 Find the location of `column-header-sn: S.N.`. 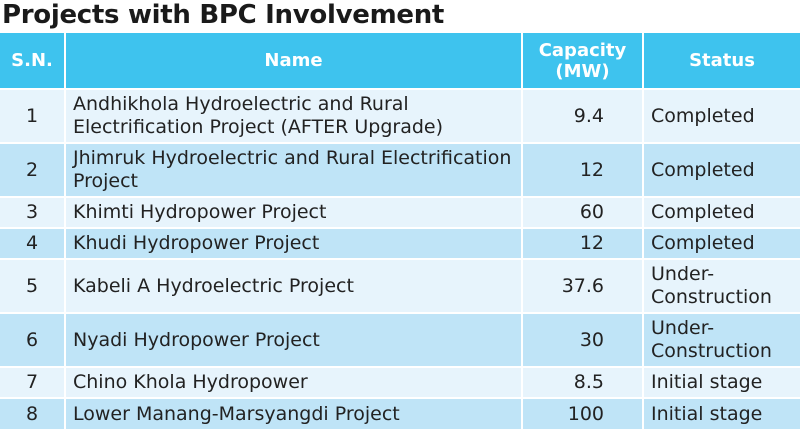

column-header-sn: S.N. is located at coordinates (32, 61).